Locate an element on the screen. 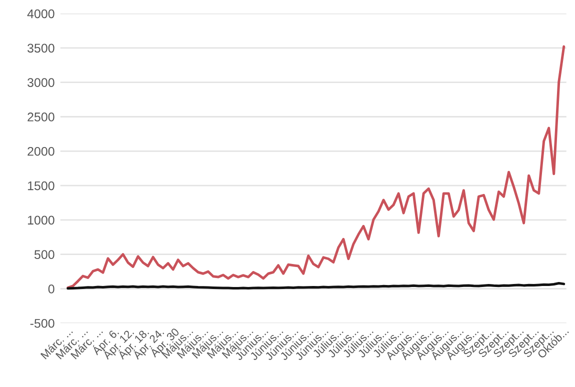 The image size is (575, 387). y-tick-label: 3500 is located at coordinates (40, 48).